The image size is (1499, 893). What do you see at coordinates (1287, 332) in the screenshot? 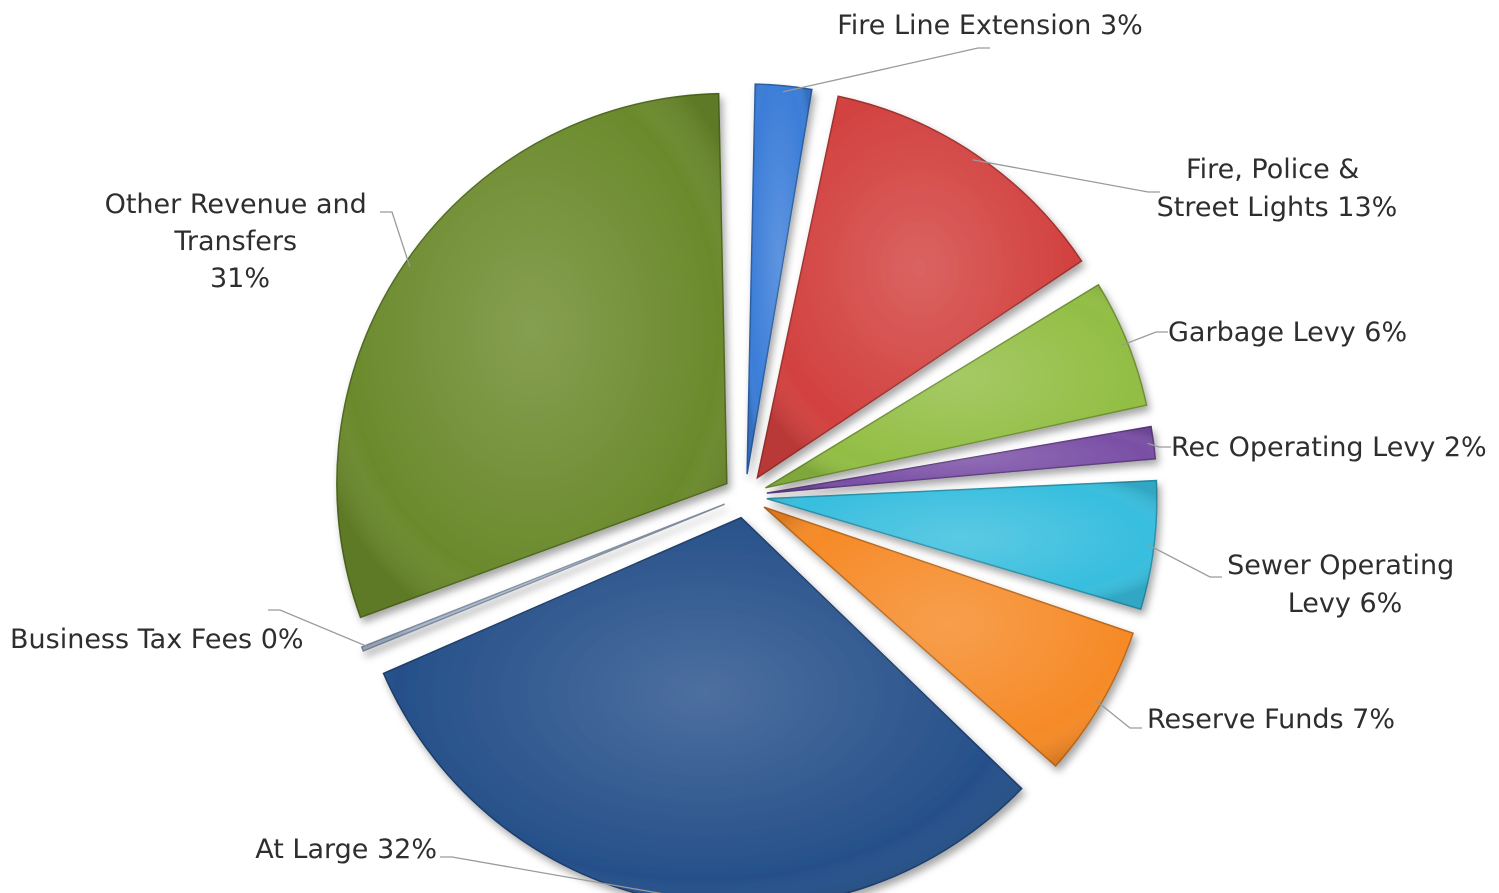
I see `label-garbage-levy: Garbage Levy 6%` at bounding box center [1287, 332].